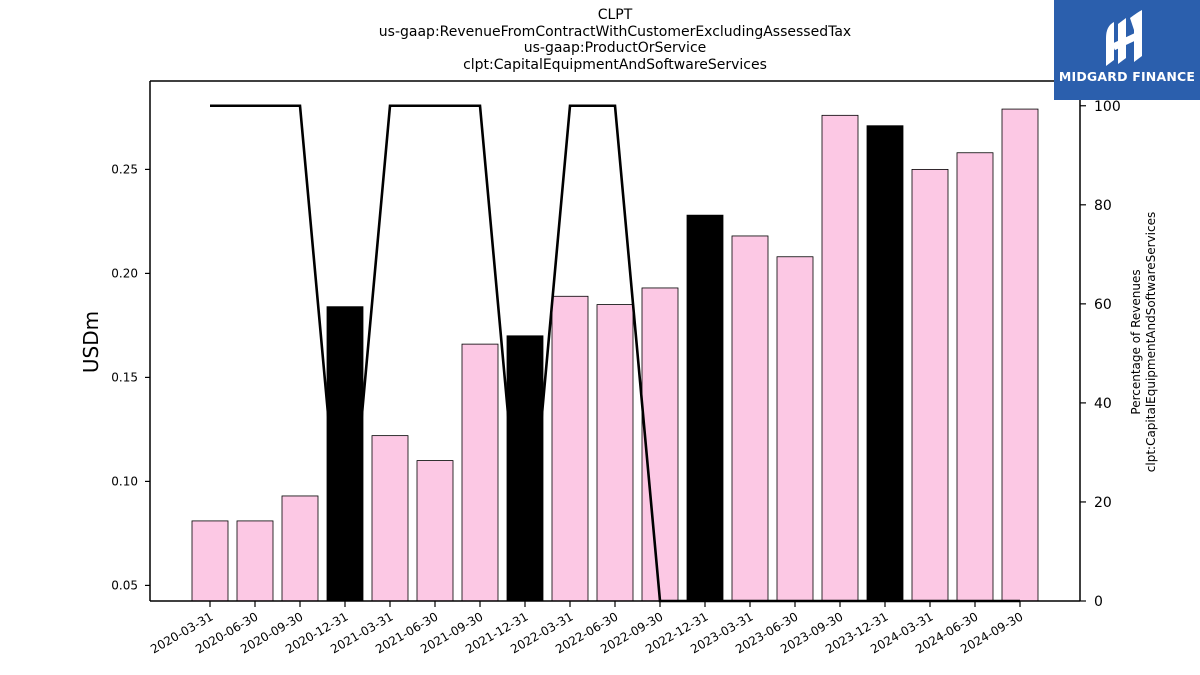  What do you see at coordinates (124, 585) in the screenshot?
I see `y-tick-label: 0.05` at bounding box center [124, 585].